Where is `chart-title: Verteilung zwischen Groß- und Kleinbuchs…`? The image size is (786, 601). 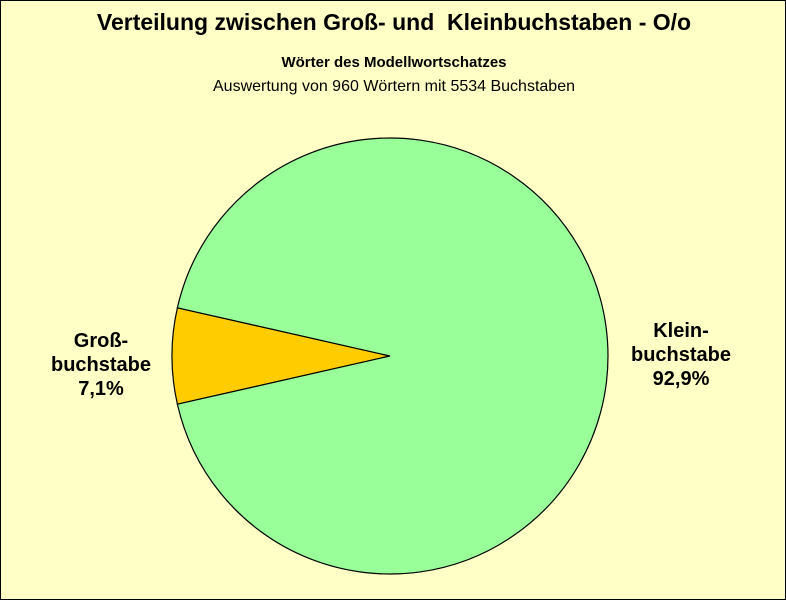
chart-title: Verteilung zwischen Groß- und Kleinbuchs… is located at coordinates (394, 22).